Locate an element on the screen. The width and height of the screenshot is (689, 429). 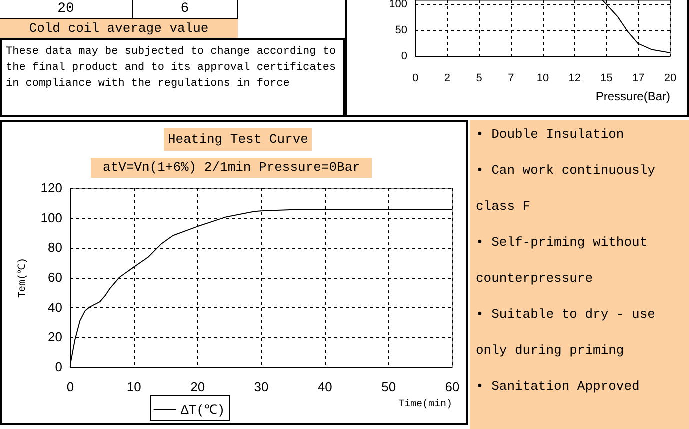
text: • Can work continuously is located at coordinates (566, 171).